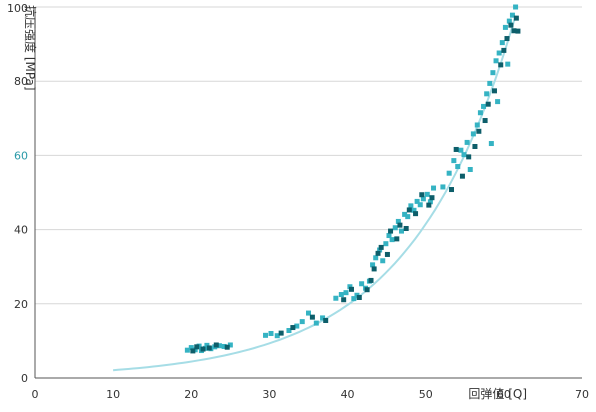 The image size is (596, 412). What do you see at coordinates (113, 394) in the screenshot?
I see `x-tick-label: 10` at bounding box center [113, 394].